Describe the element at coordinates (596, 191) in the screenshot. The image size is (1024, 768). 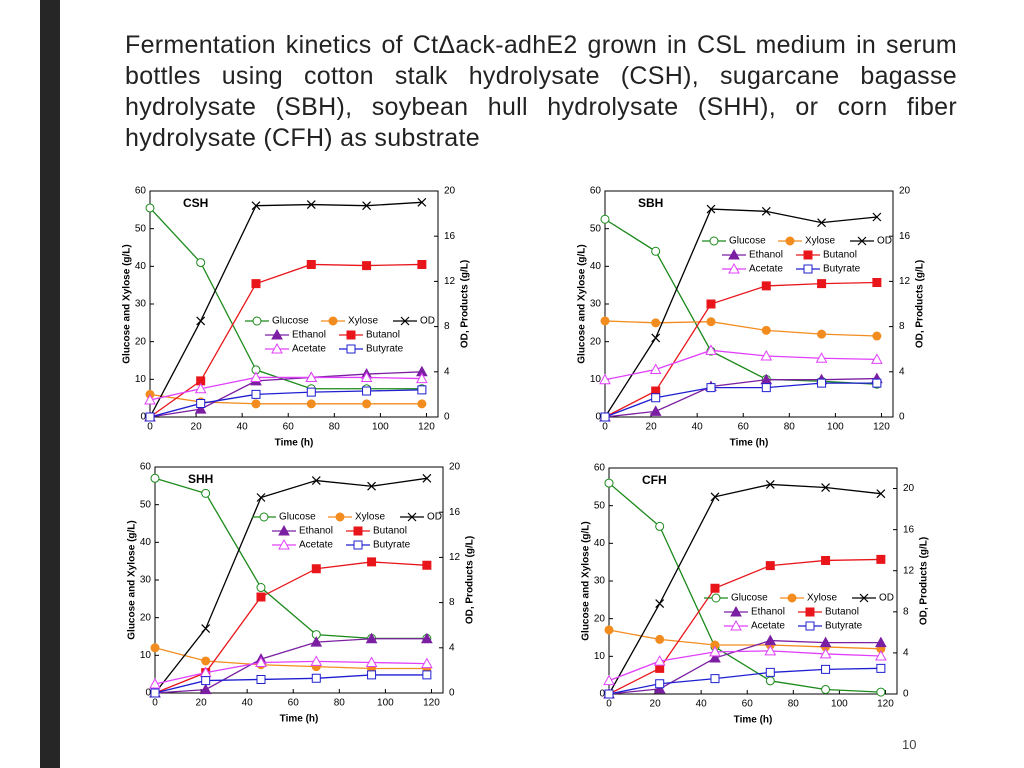
I see `y-tick-label: 60` at that location.